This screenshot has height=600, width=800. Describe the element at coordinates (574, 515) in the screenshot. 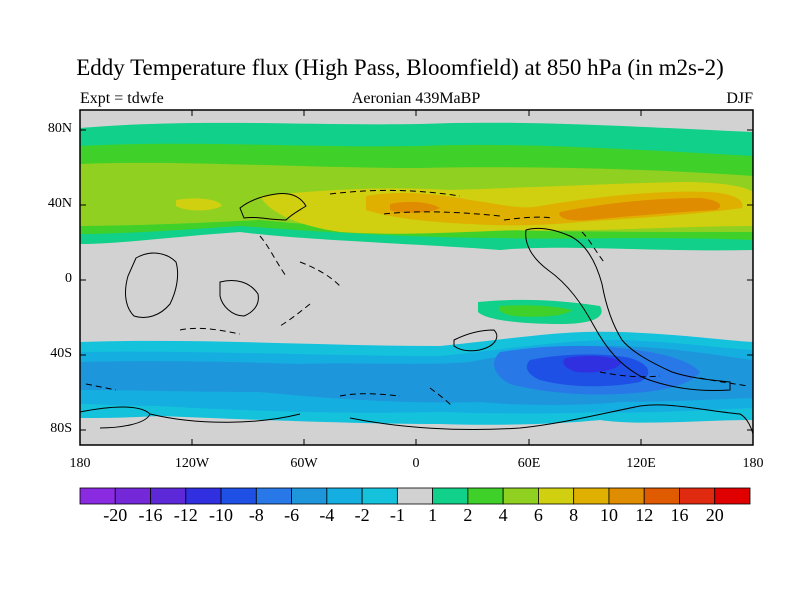

I see `colorbar-label: 8` at that location.